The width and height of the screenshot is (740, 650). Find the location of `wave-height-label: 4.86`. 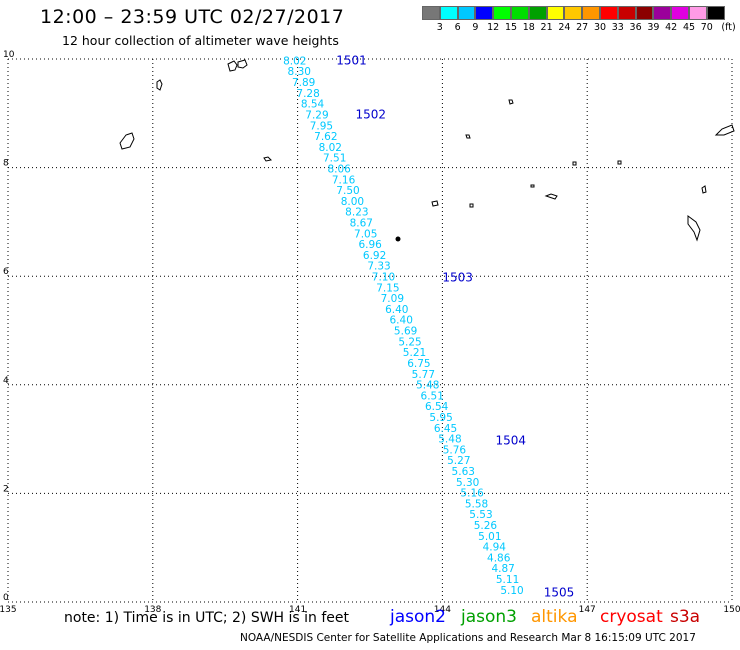

wave-height-label: 4.86 is located at coordinates (499, 558).